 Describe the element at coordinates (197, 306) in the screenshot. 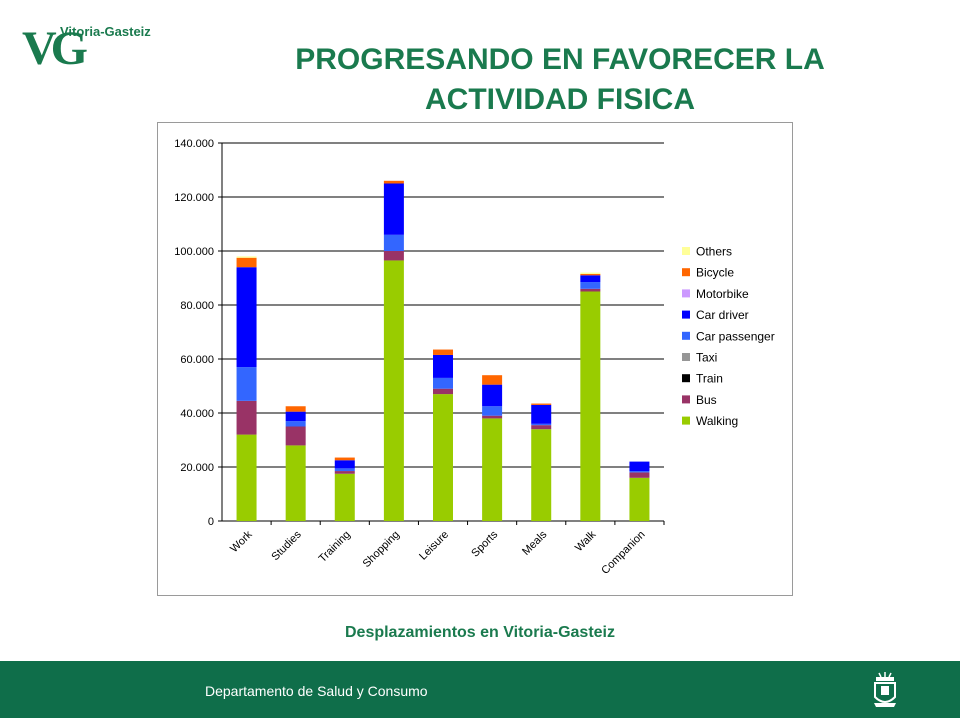

I see `y-tick-label: 80.000` at that location.